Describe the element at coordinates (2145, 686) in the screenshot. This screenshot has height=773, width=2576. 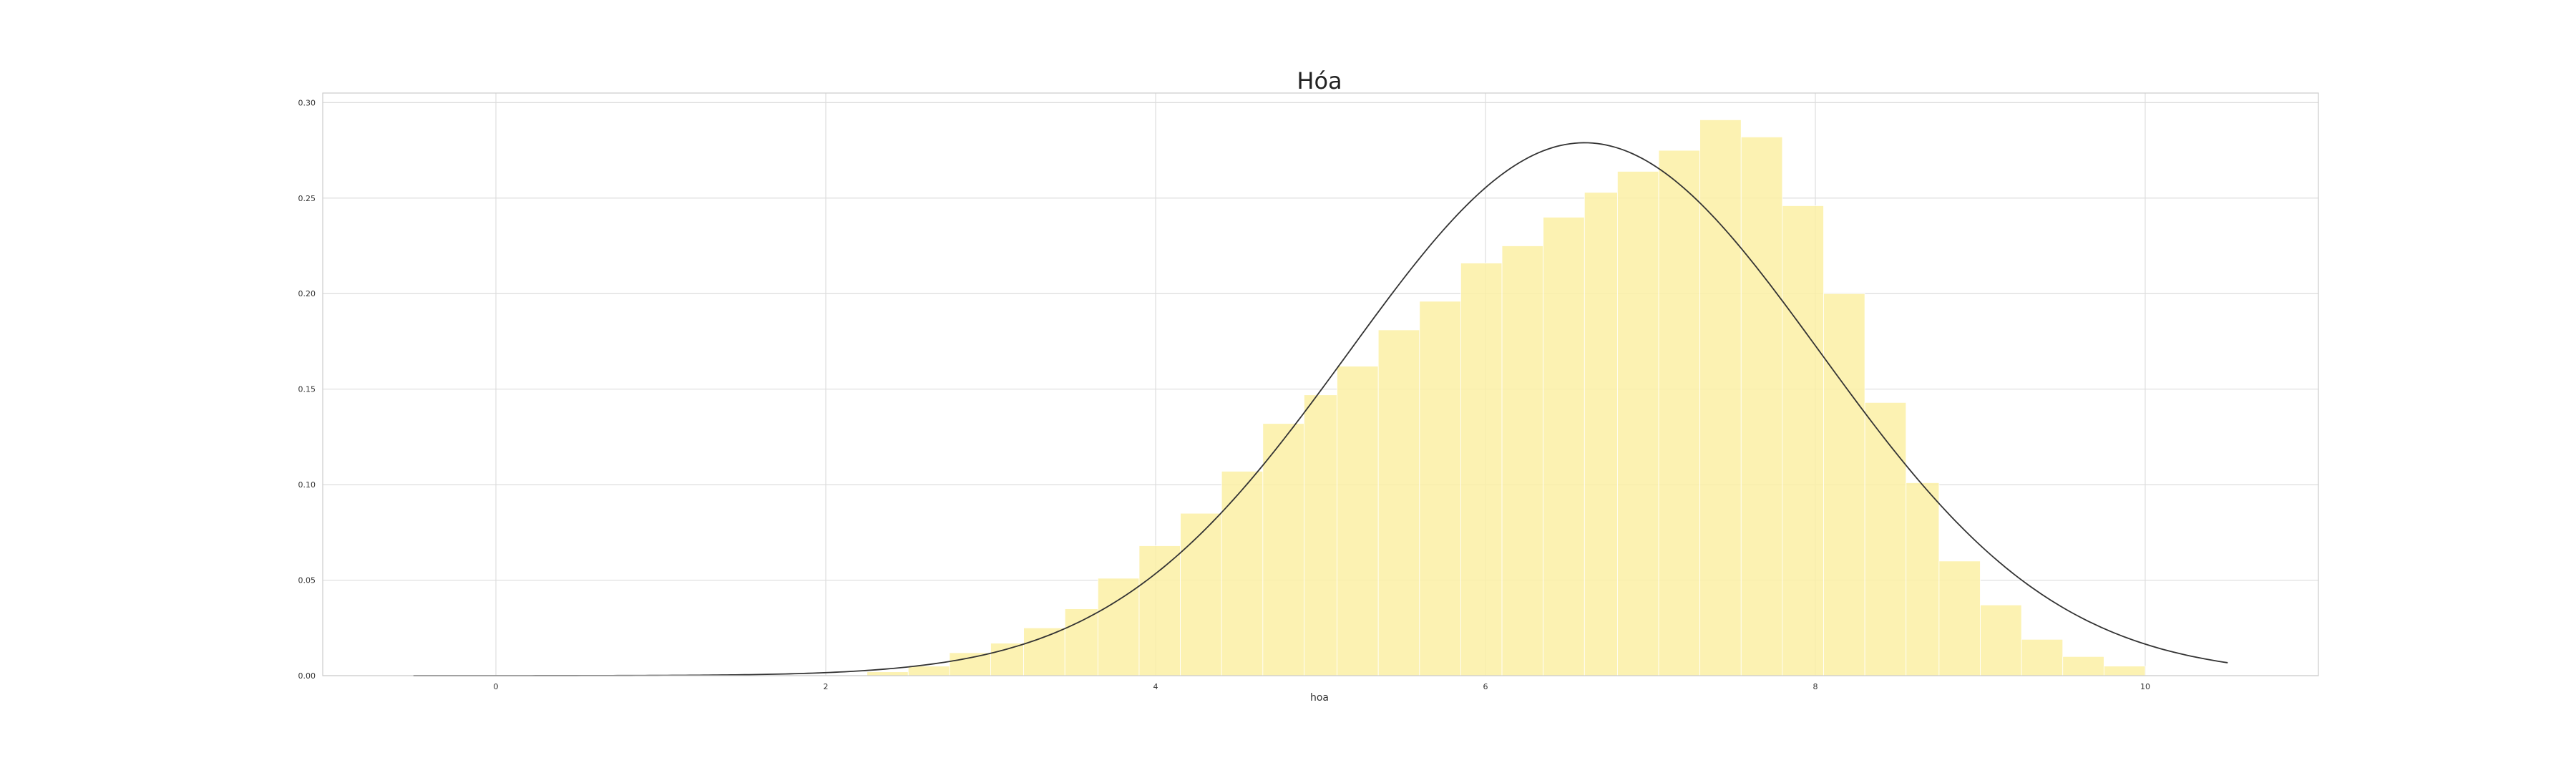
I see `x-tick-label: 10` at that location.